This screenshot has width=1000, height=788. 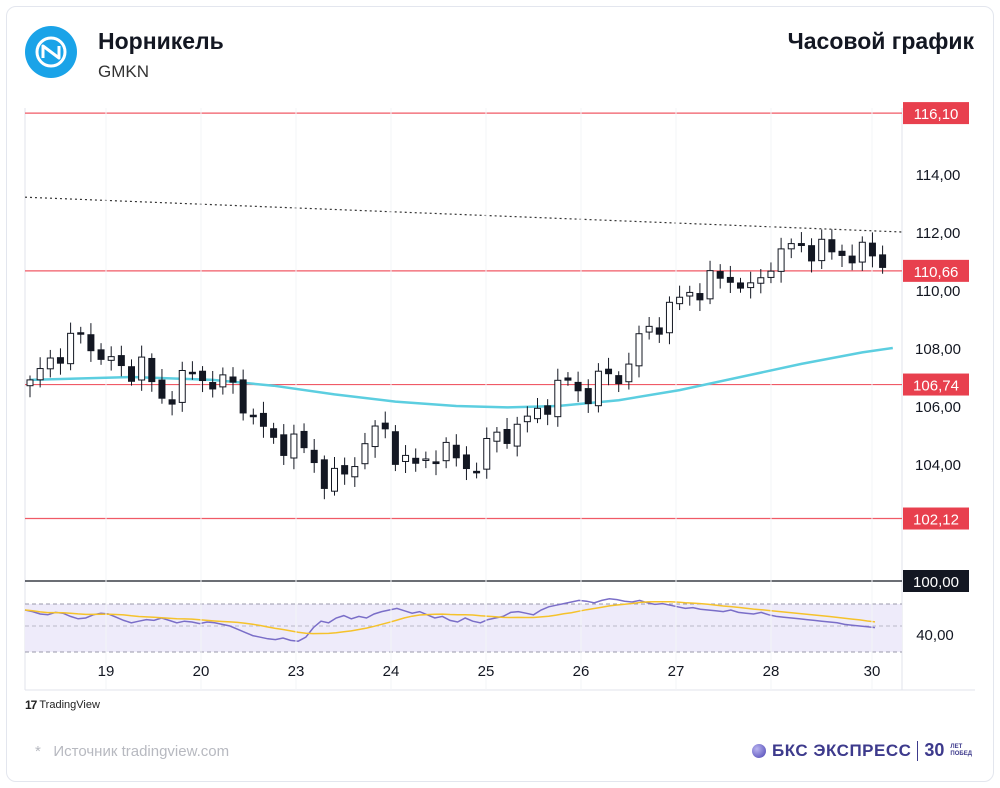 I want to click on price-tick-label: 112,00, so click(x=938, y=233).